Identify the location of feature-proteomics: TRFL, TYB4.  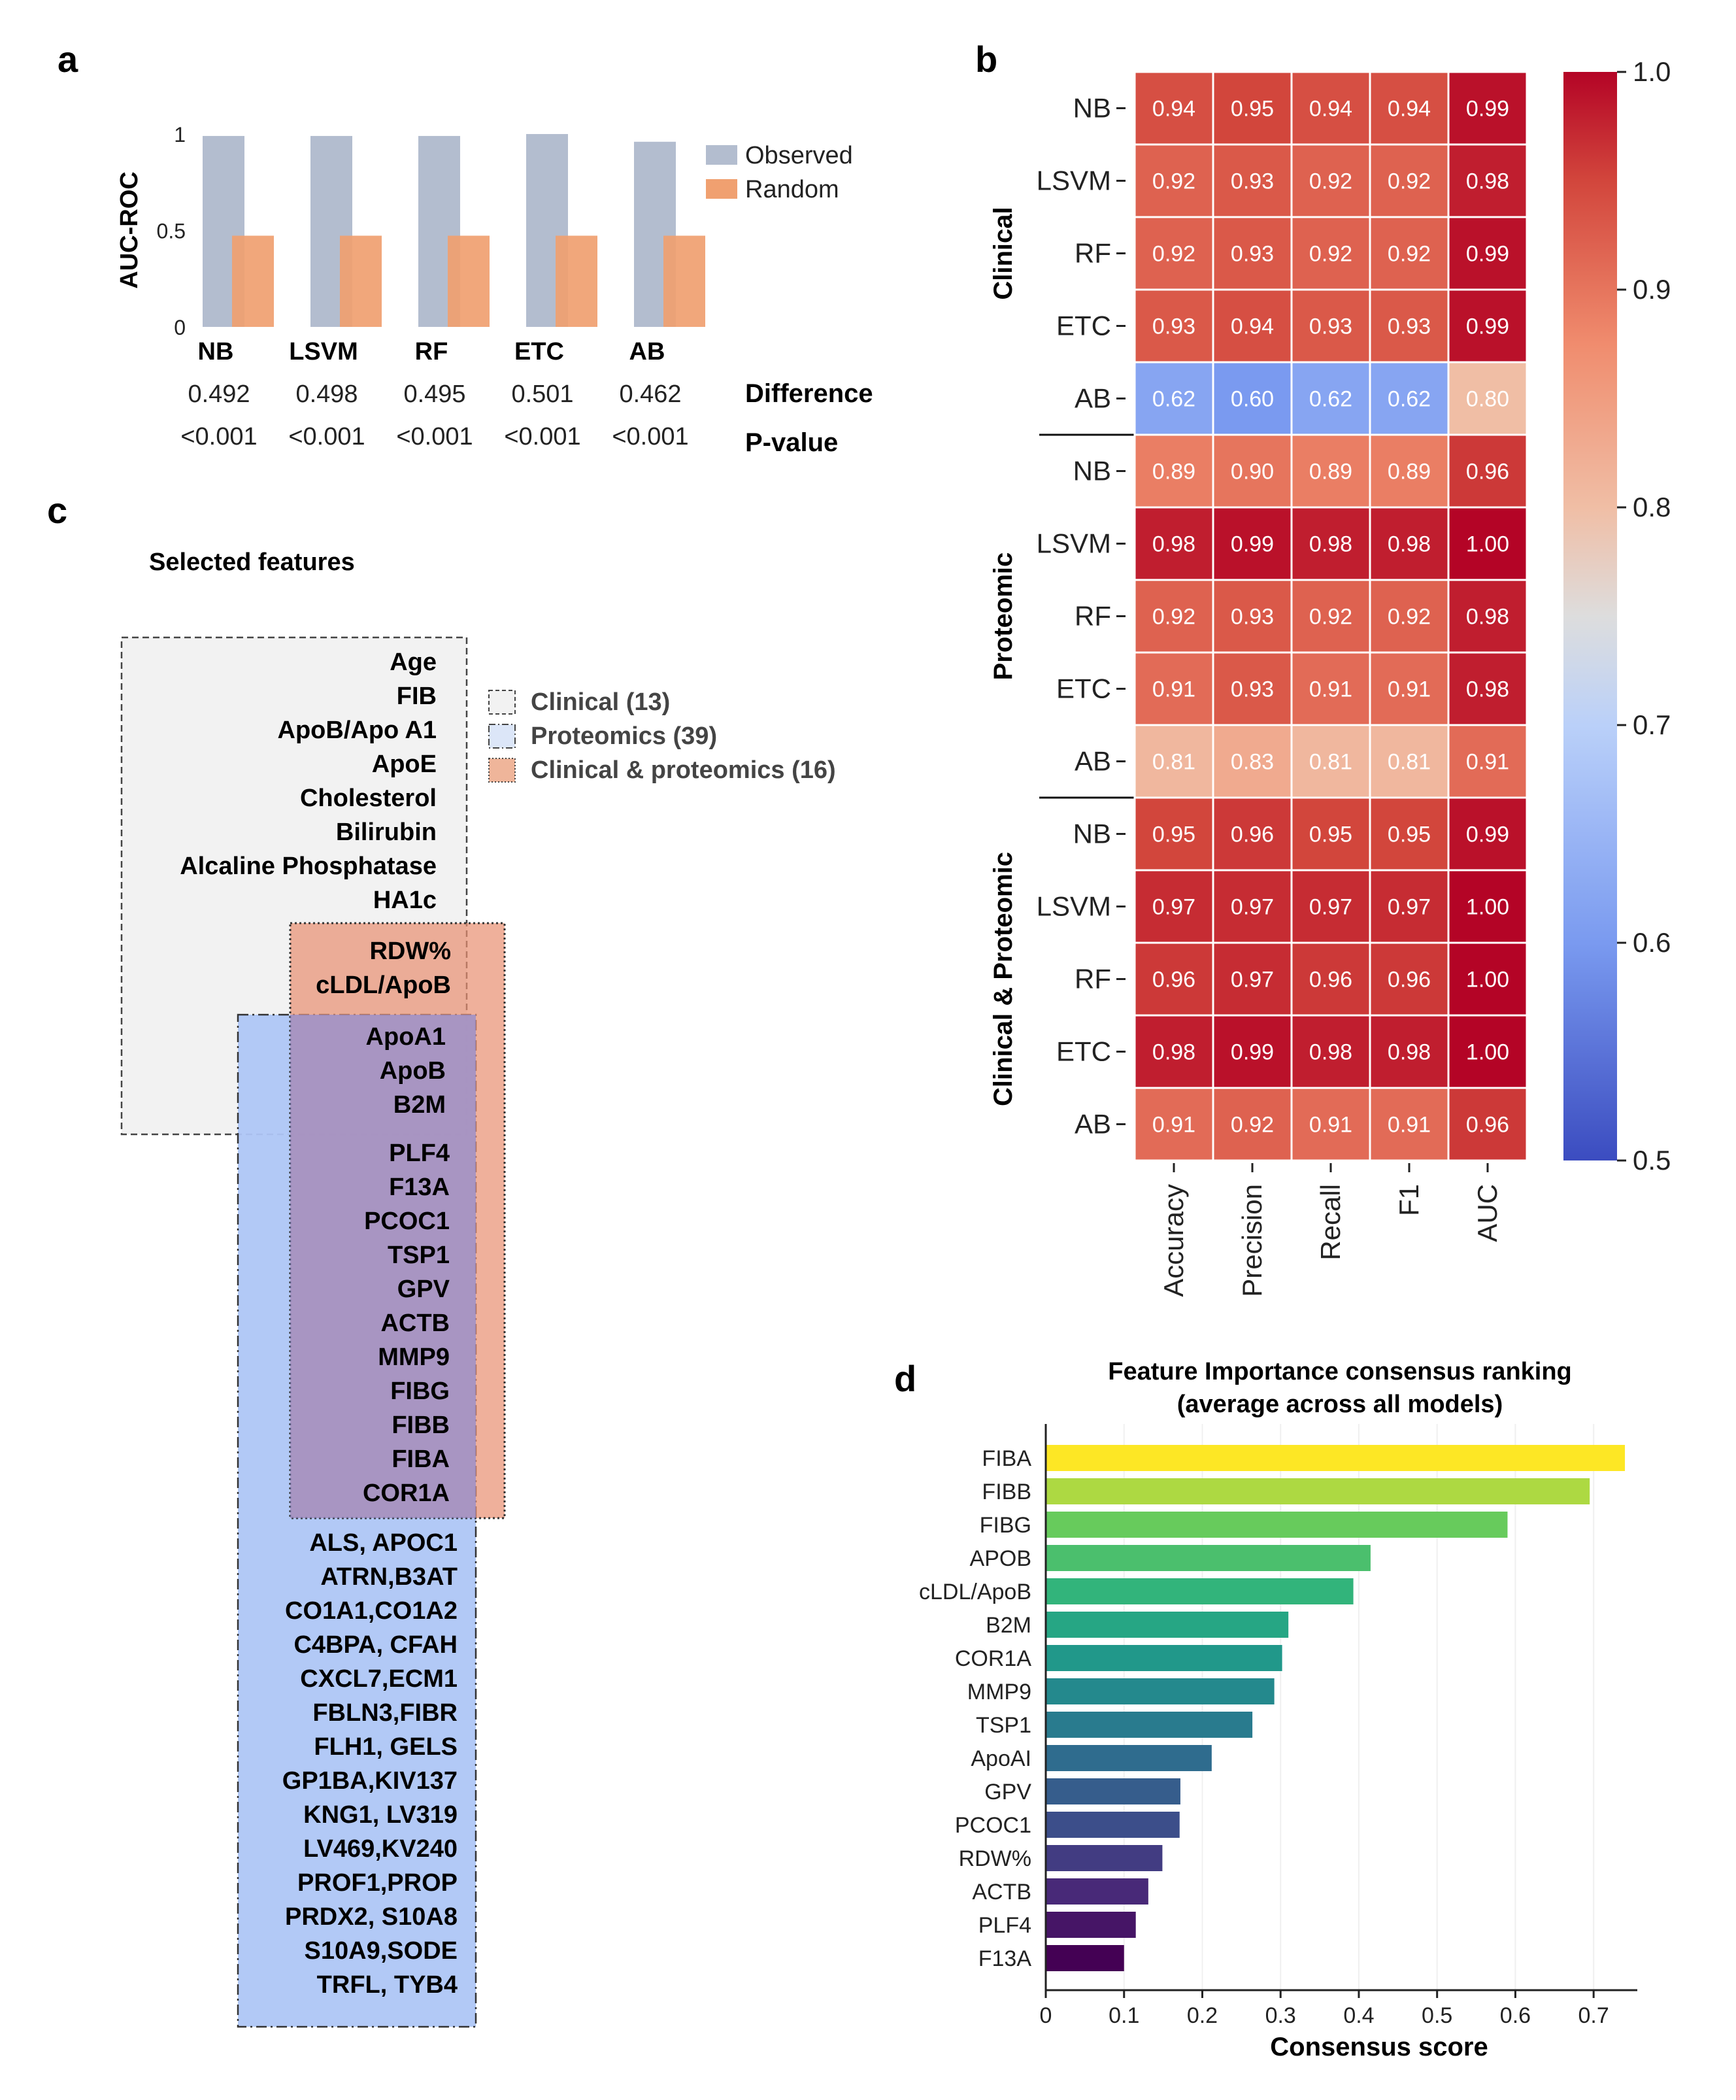
(388, 1985).